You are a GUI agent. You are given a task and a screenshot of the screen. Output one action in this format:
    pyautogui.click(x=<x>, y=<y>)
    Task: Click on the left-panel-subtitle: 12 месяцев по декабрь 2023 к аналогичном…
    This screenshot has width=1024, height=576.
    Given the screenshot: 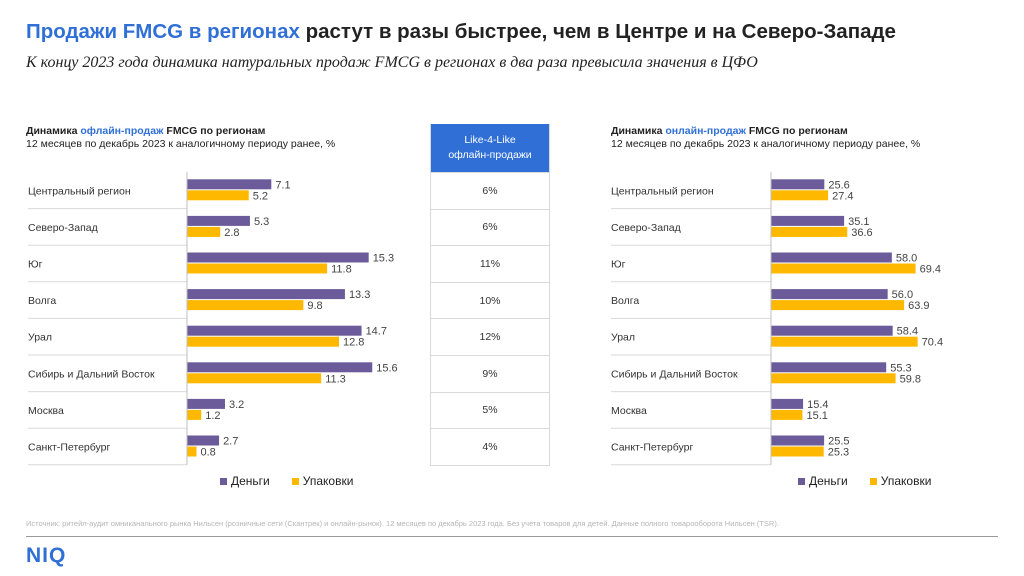 What is the action you would take?
    pyautogui.click(x=181, y=144)
    